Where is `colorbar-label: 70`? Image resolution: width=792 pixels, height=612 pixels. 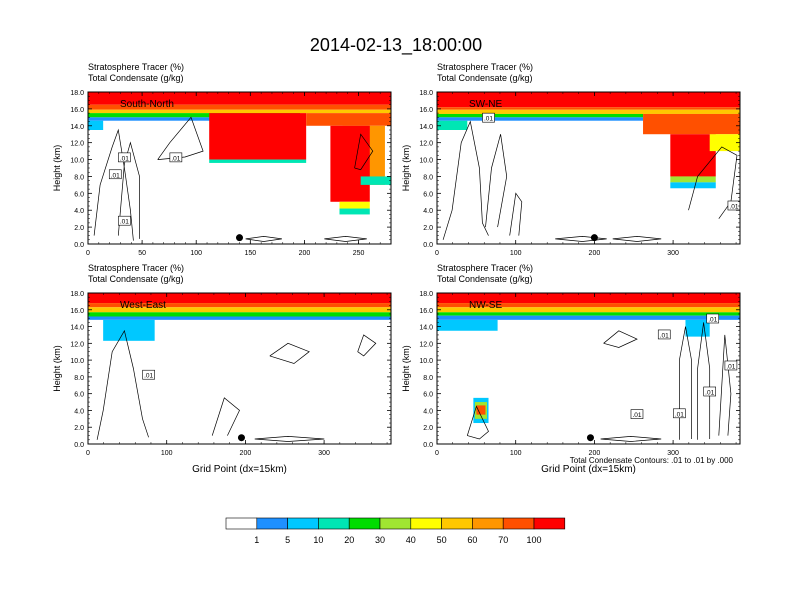
colorbar-label: 70 is located at coordinates (503, 540).